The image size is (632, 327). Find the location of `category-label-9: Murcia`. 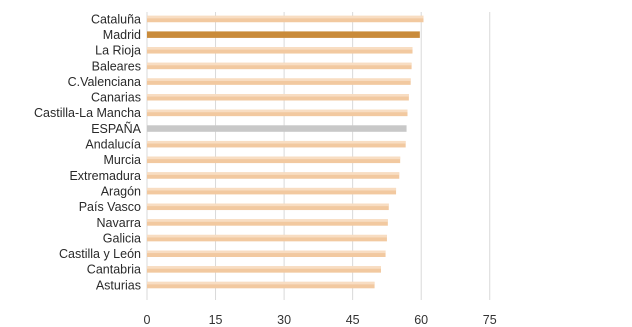

category-label-9: Murcia is located at coordinates (122, 160).